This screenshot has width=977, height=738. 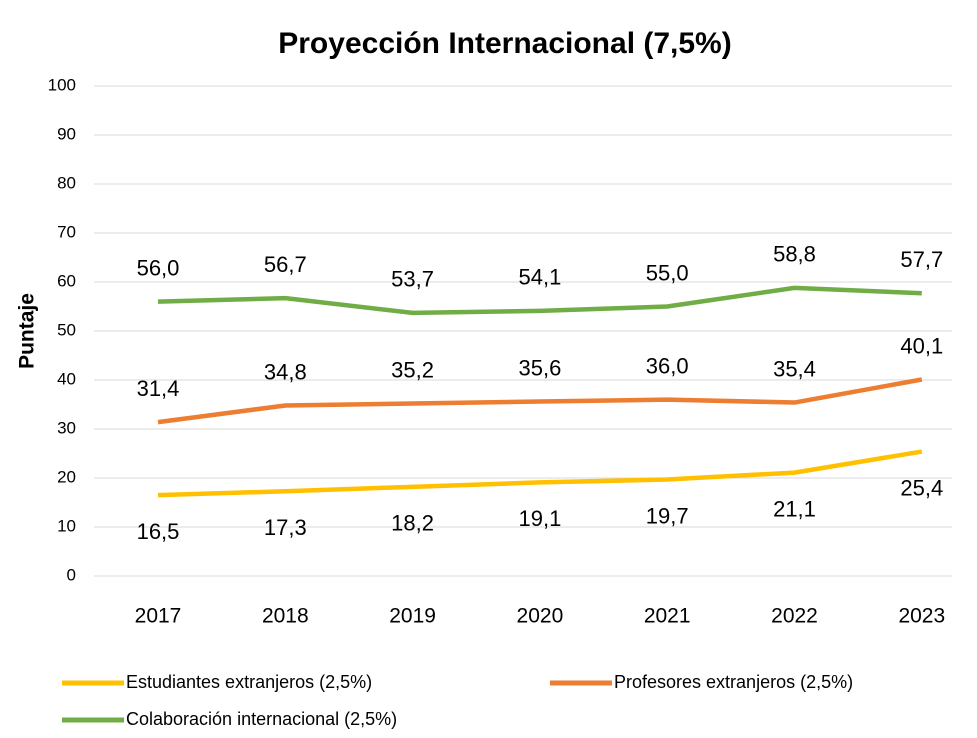 I want to click on data-label: 55,0, so click(x=667, y=272).